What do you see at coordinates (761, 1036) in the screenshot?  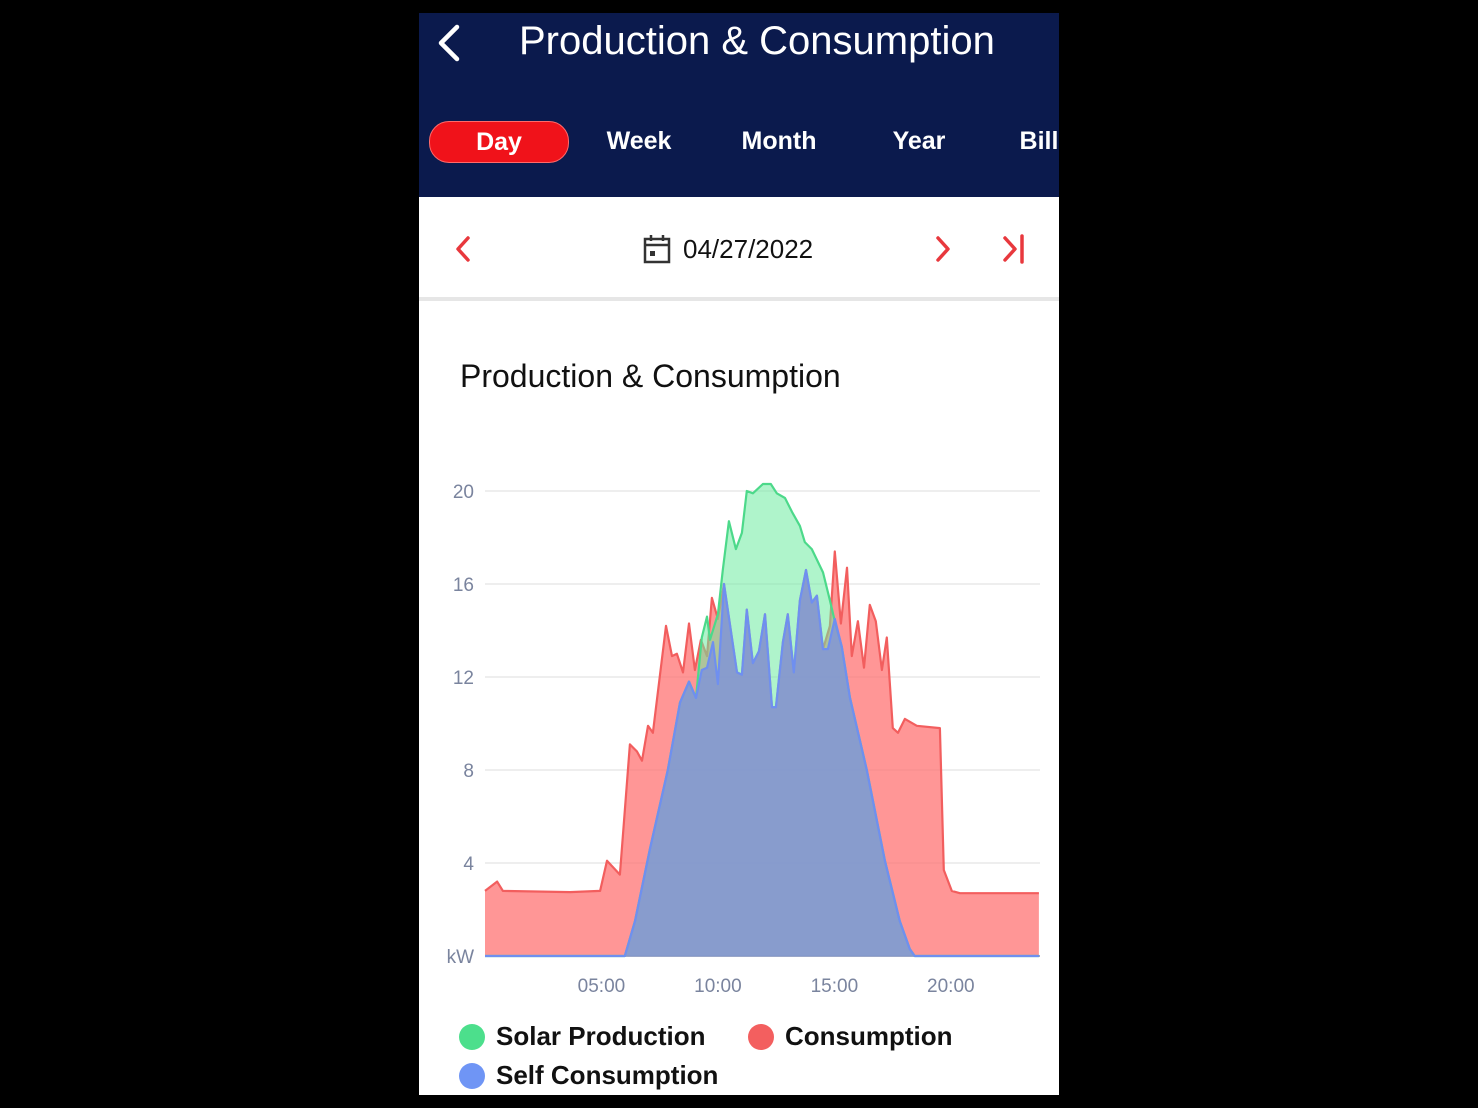 I see `red-dot-icon` at bounding box center [761, 1036].